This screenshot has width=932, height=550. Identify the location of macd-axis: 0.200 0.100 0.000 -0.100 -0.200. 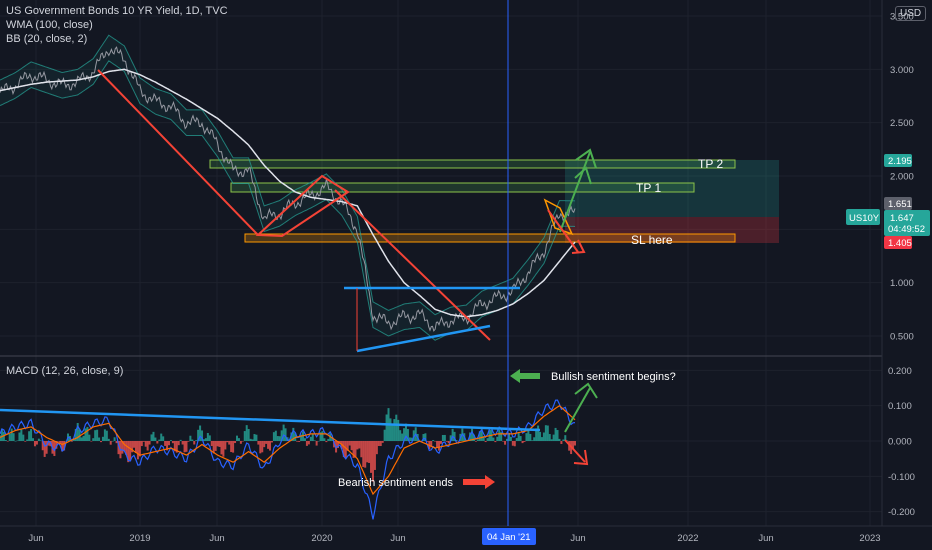
(901, 442).